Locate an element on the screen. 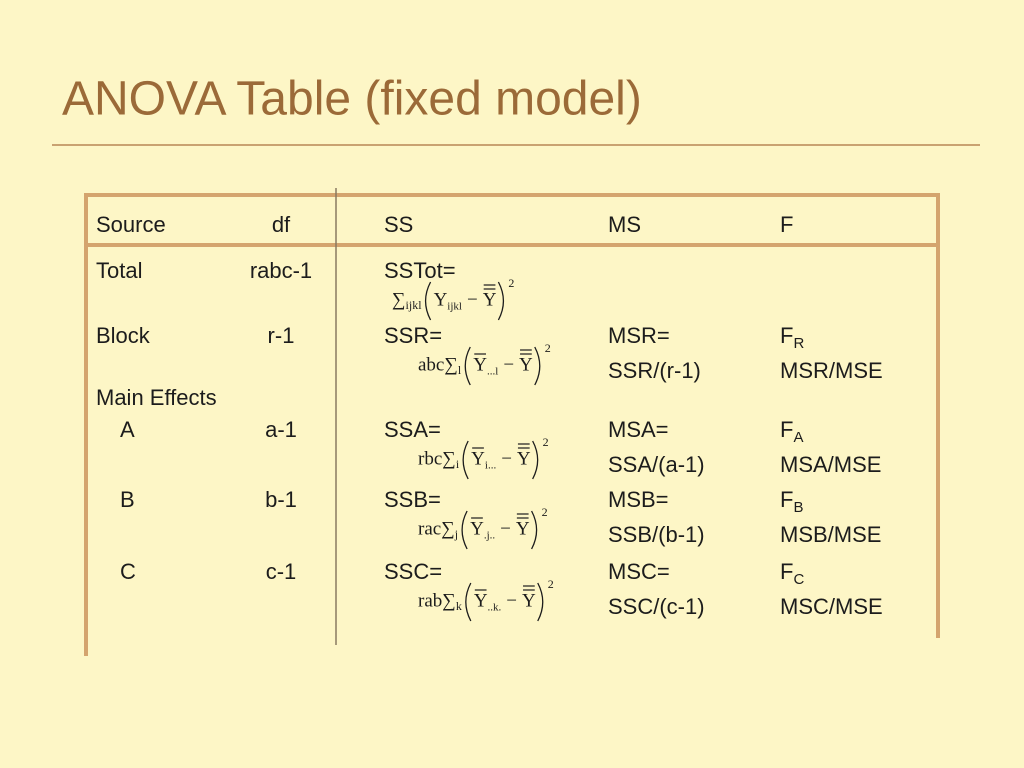 This screenshot has width=1024, height=768. formula-index: i is located at coordinates (458, 464).